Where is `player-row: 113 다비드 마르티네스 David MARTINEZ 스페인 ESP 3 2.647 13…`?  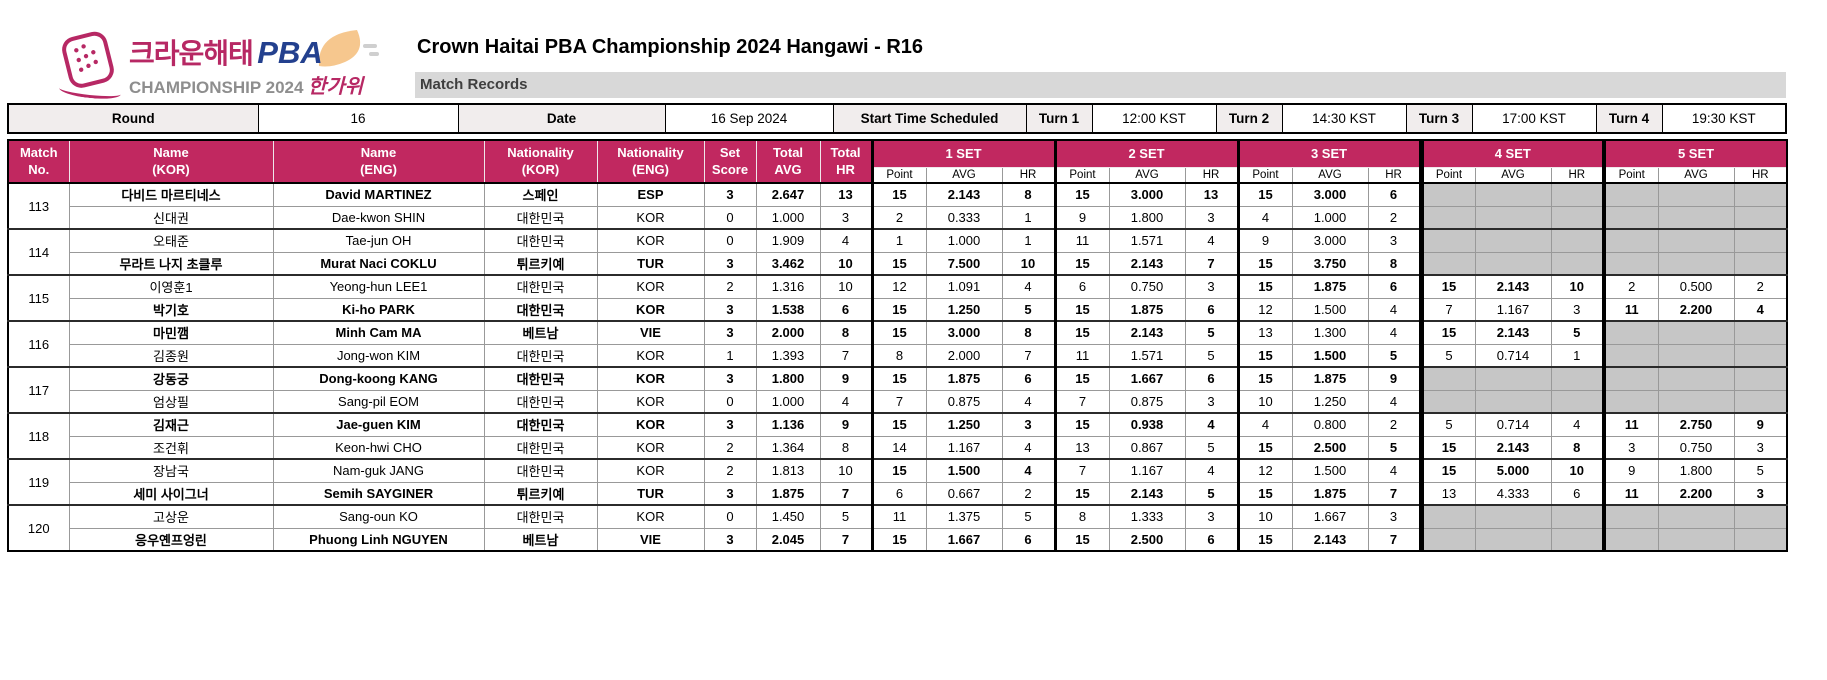
player-row: 113 다비드 마르티네스 David MARTINEZ 스페인 ESP 3 2.647 13… is located at coordinates (897, 206).